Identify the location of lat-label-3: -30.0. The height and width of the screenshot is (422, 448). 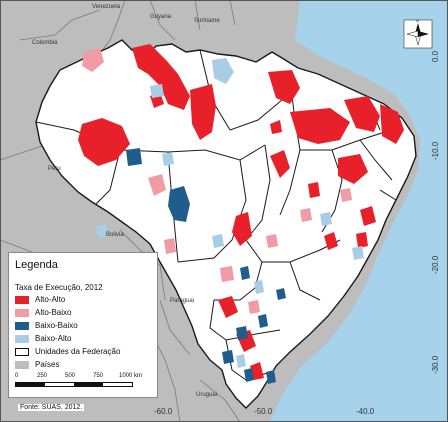
(435, 364).